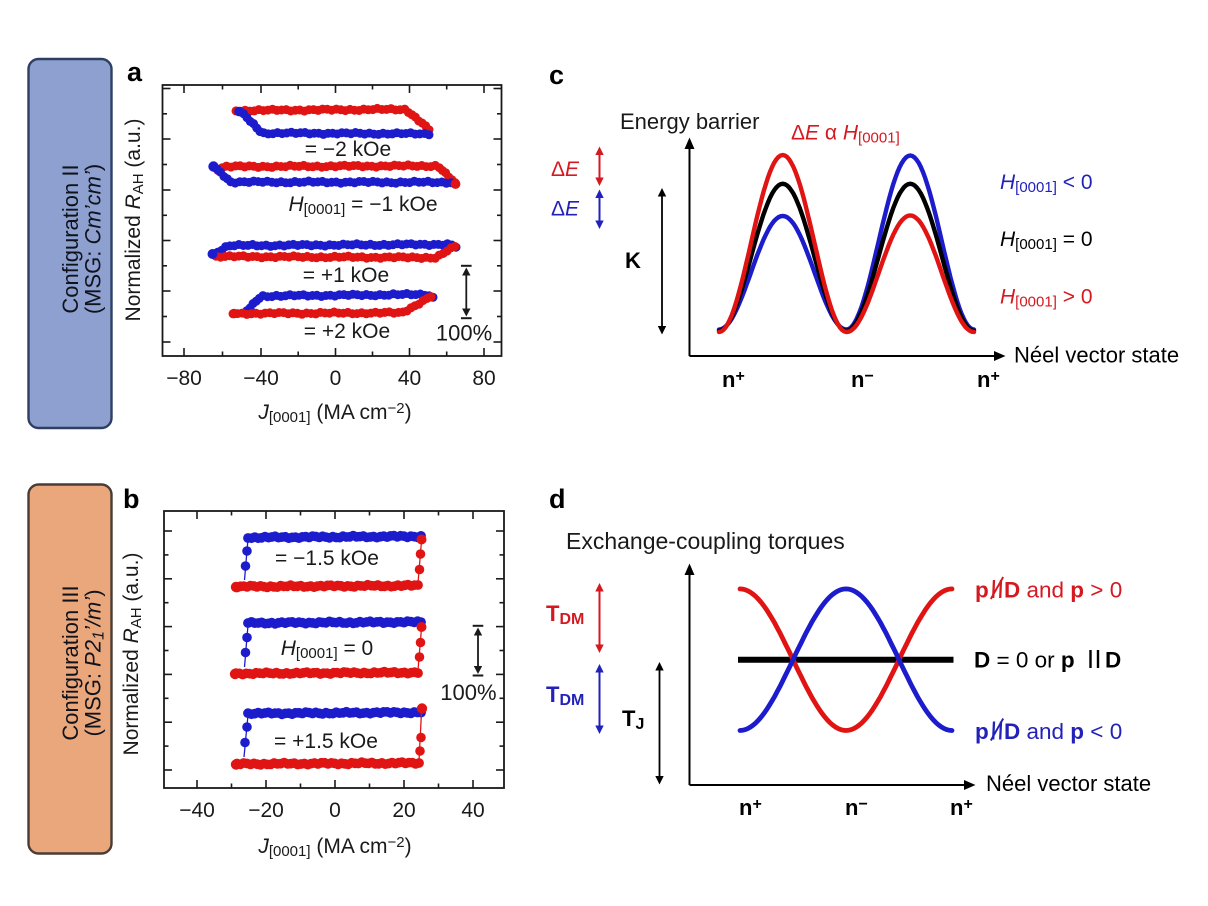 The image size is (1208, 906). Describe the element at coordinates (135, 72) in the screenshot. I see `svg-text: a` at that location.